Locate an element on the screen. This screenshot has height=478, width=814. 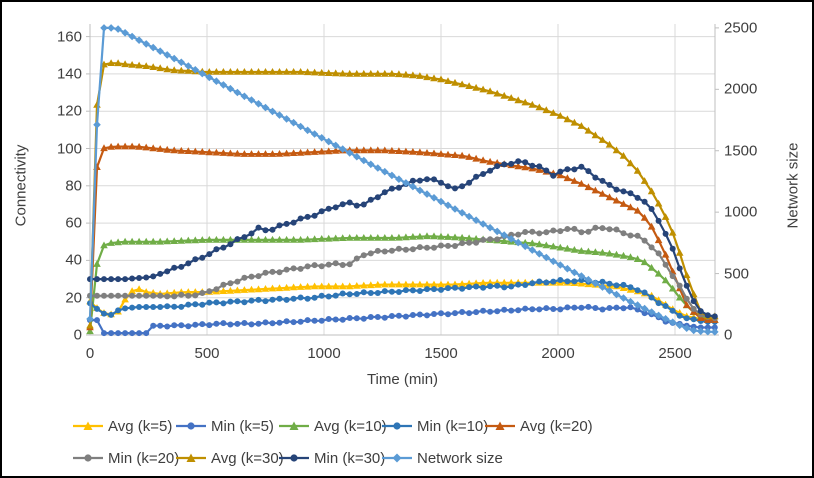
y-axis-title-left: Connectivity is located at coordinates (21, 185).